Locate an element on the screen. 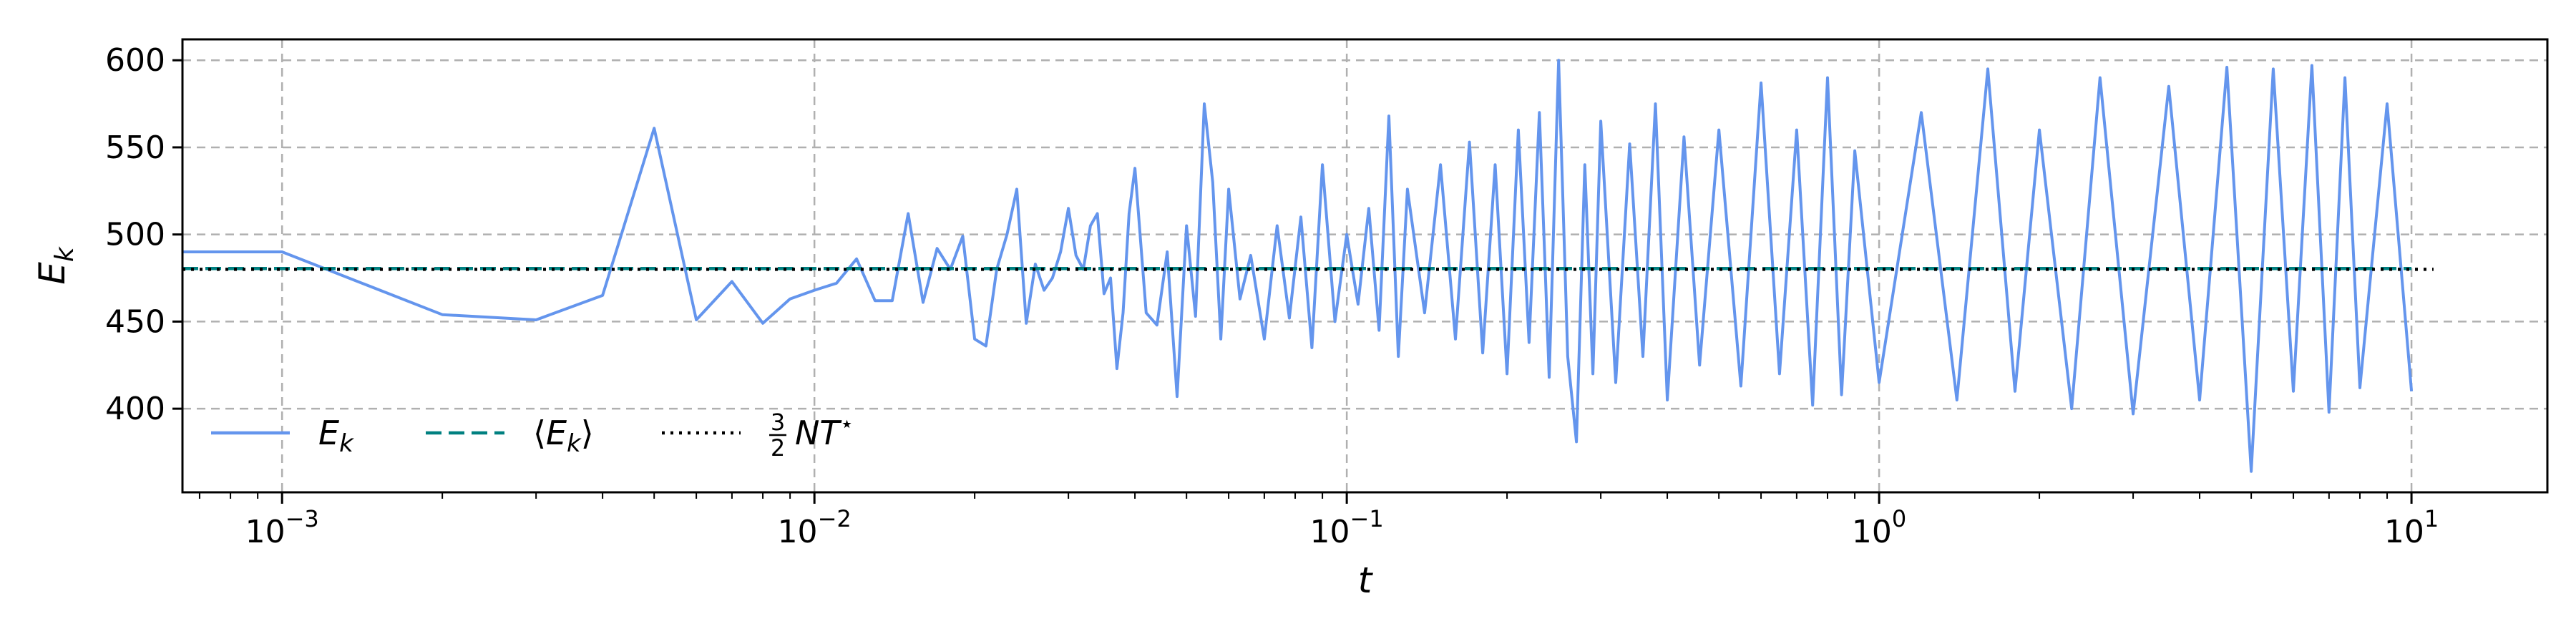  legend-fraction-numerator: 3 is located at coordinates (778, 422).